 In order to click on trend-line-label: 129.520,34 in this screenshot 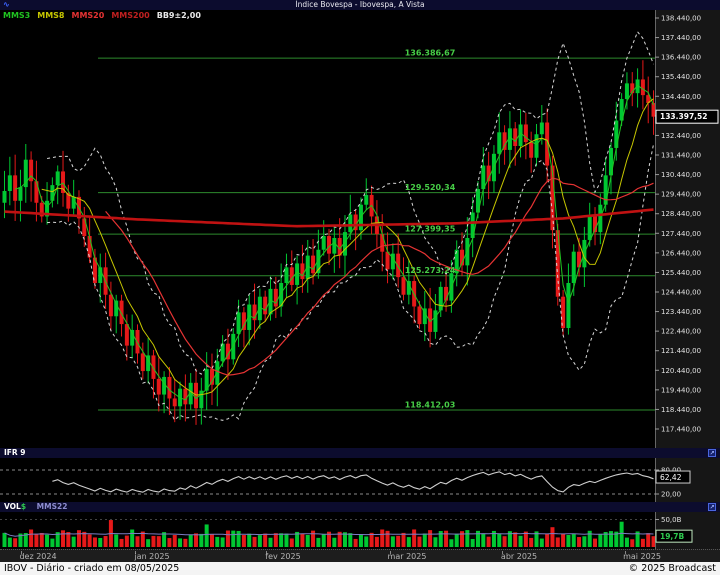, I will do `click(430, 187)`.